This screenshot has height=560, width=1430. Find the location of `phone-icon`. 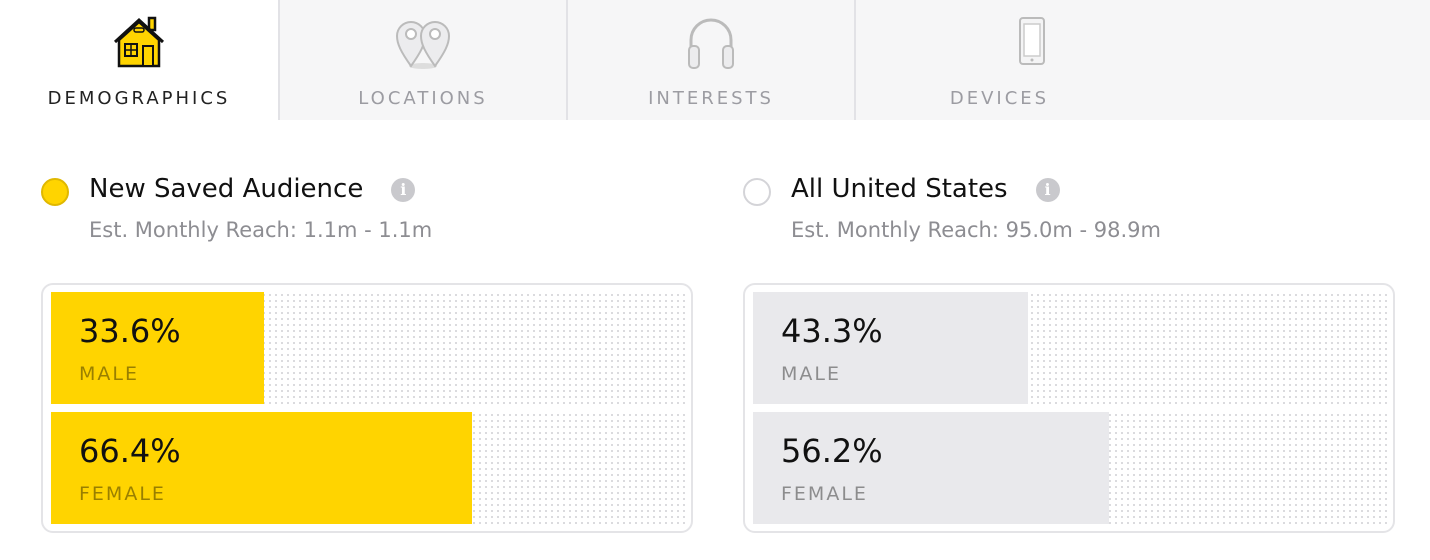

phone-icon is located at coordinates (1032, 41).